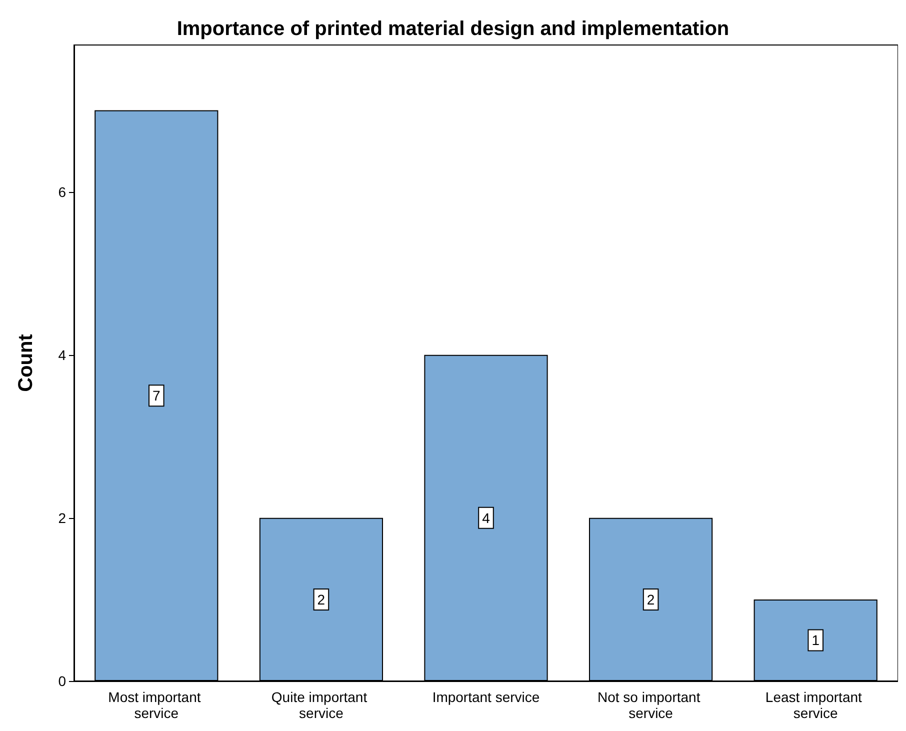 The image size is (906, 731). Describe the element at coordinates (453, 29) in the screenshot. I see `chart-title: Importance of printed material design and implementation` at that location.